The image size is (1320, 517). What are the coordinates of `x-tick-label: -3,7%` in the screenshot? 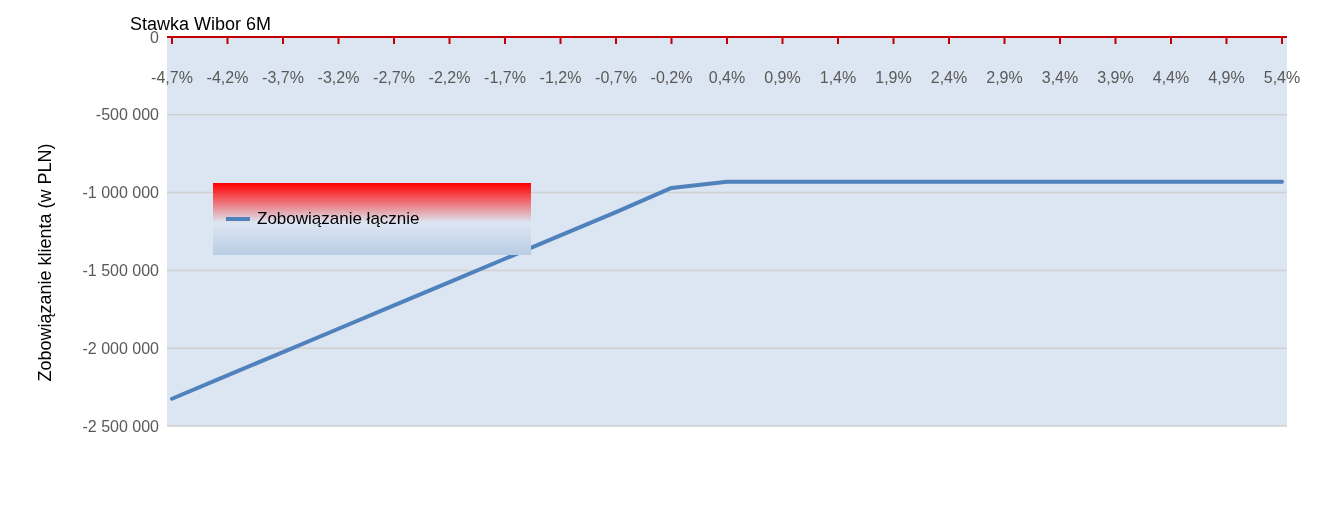 It's located at (283, 78).